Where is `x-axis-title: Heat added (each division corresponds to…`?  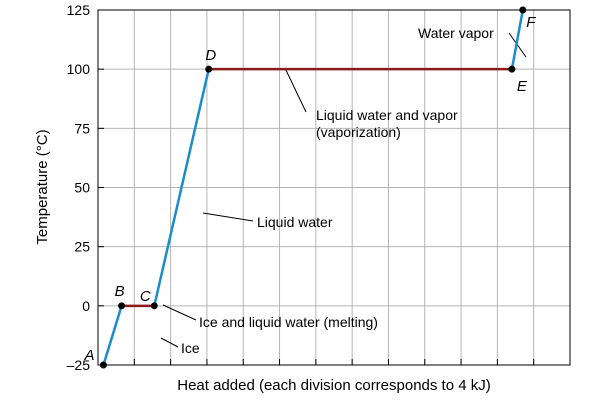 x-axis-title: Heat added (each division corresponds to… is located at coordinates (334, 385).